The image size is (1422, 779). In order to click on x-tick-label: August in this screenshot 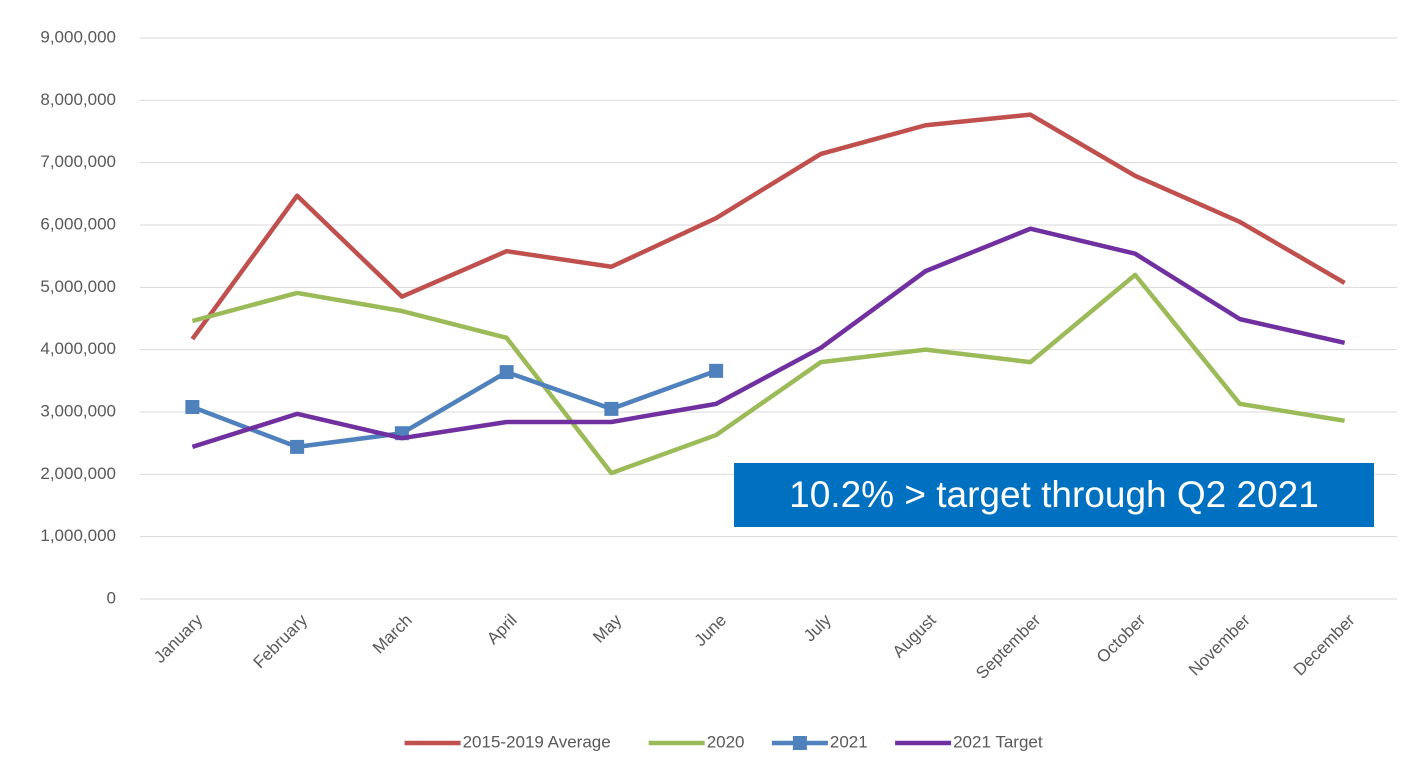, I will do `click(914, 635)`.